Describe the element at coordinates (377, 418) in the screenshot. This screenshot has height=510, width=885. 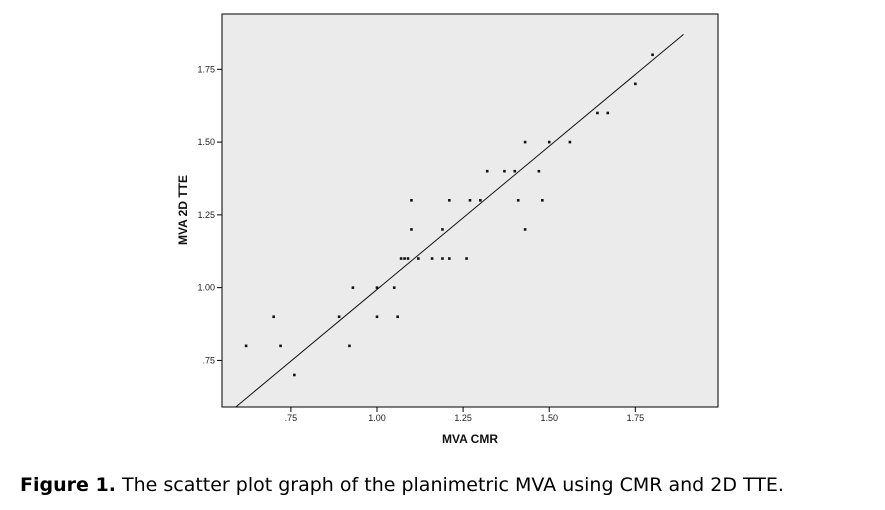
I see `x-tick-label: 1.00` at that location.